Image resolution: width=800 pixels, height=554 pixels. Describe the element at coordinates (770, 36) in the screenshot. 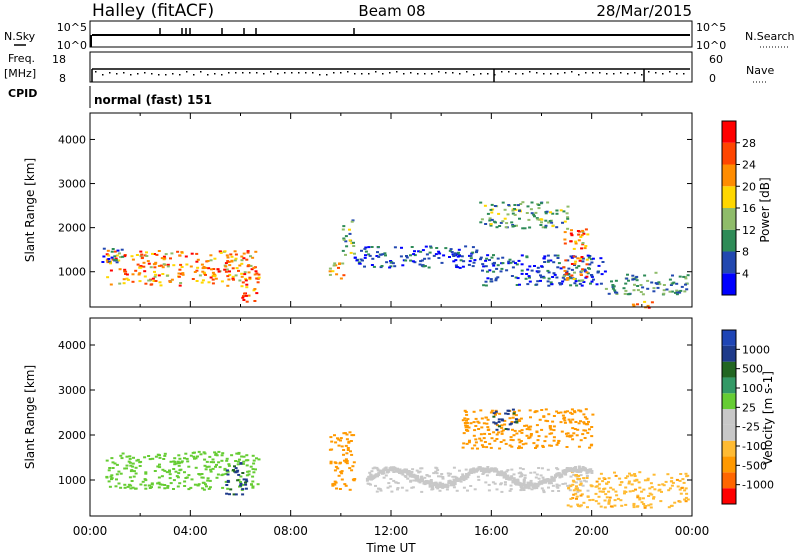

I see `nsearch-label: N.Search` at that location.